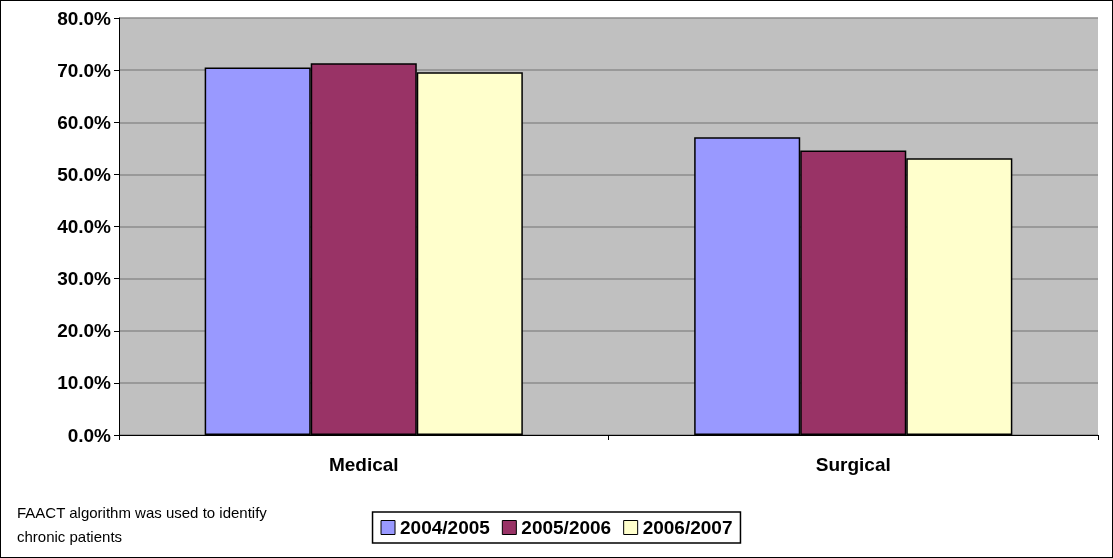 The image size is (1113, 558). What do you see at coordinates (84, 122) in the screenshot?
I see `y-tick-label: 60.0%` at bounding box center [84, 122].